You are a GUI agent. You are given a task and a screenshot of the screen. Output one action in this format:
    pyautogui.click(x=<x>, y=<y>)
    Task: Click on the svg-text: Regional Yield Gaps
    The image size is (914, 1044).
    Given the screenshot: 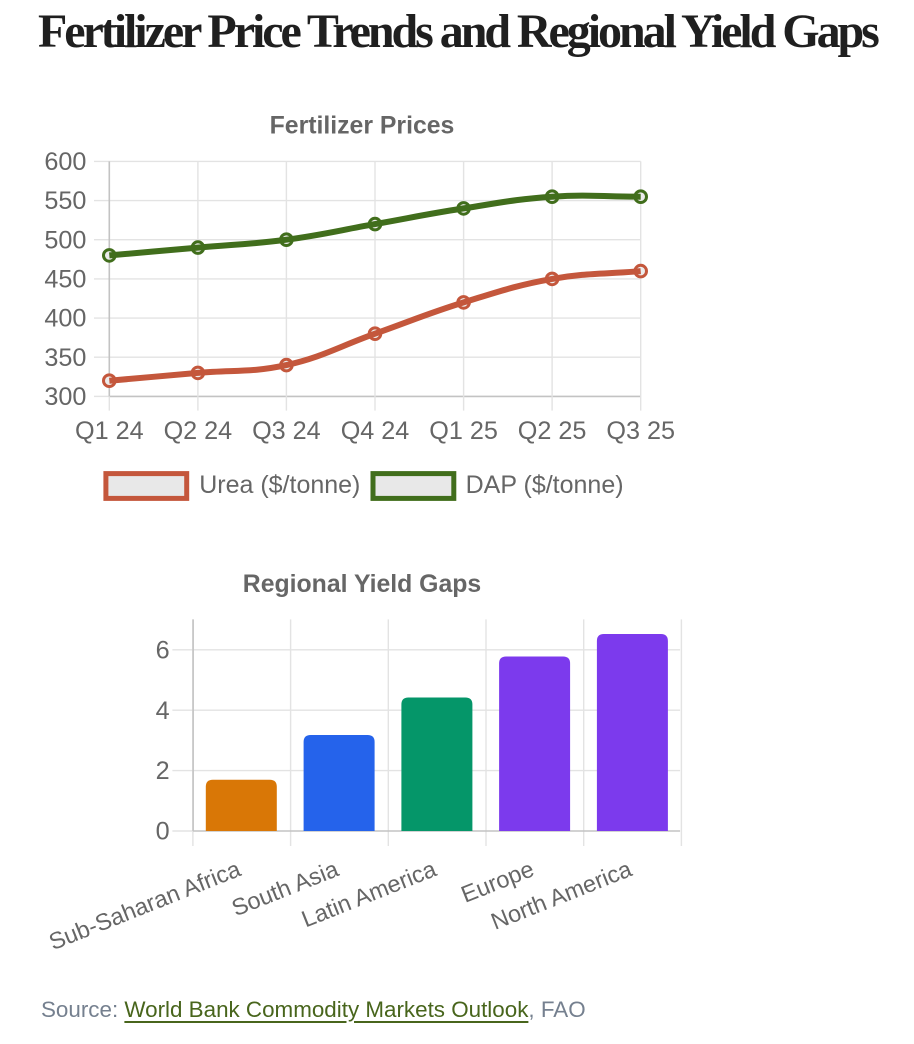 What is the action you would take?
    pyautogui.click(x=362, y=584)
    